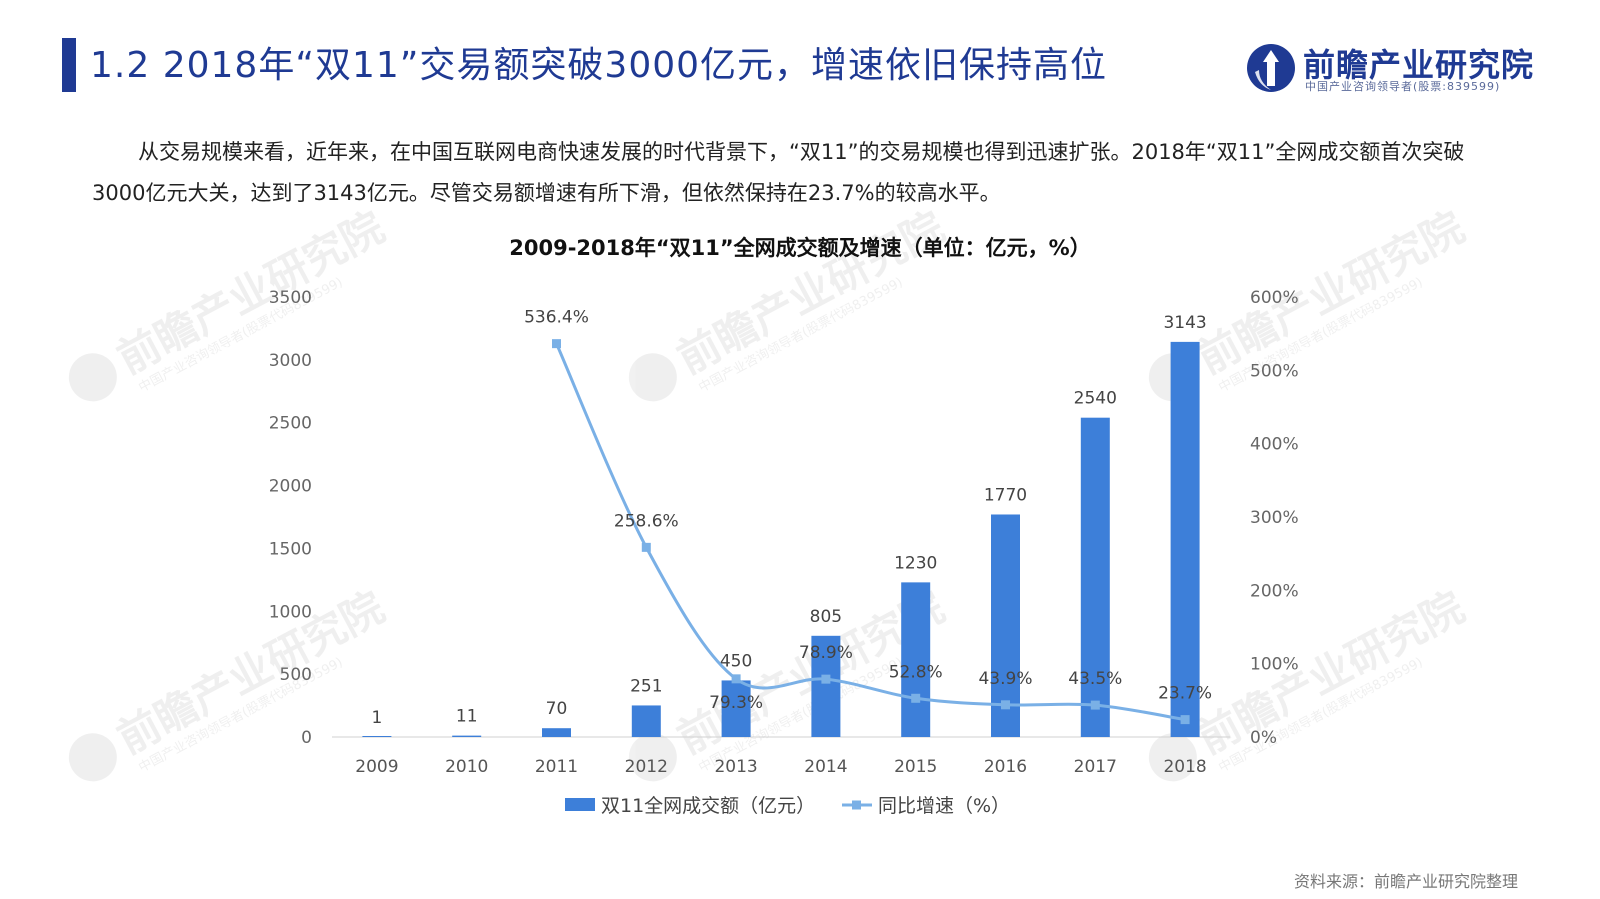  I want to click on bar-value-label: 450, so click(736, 661).